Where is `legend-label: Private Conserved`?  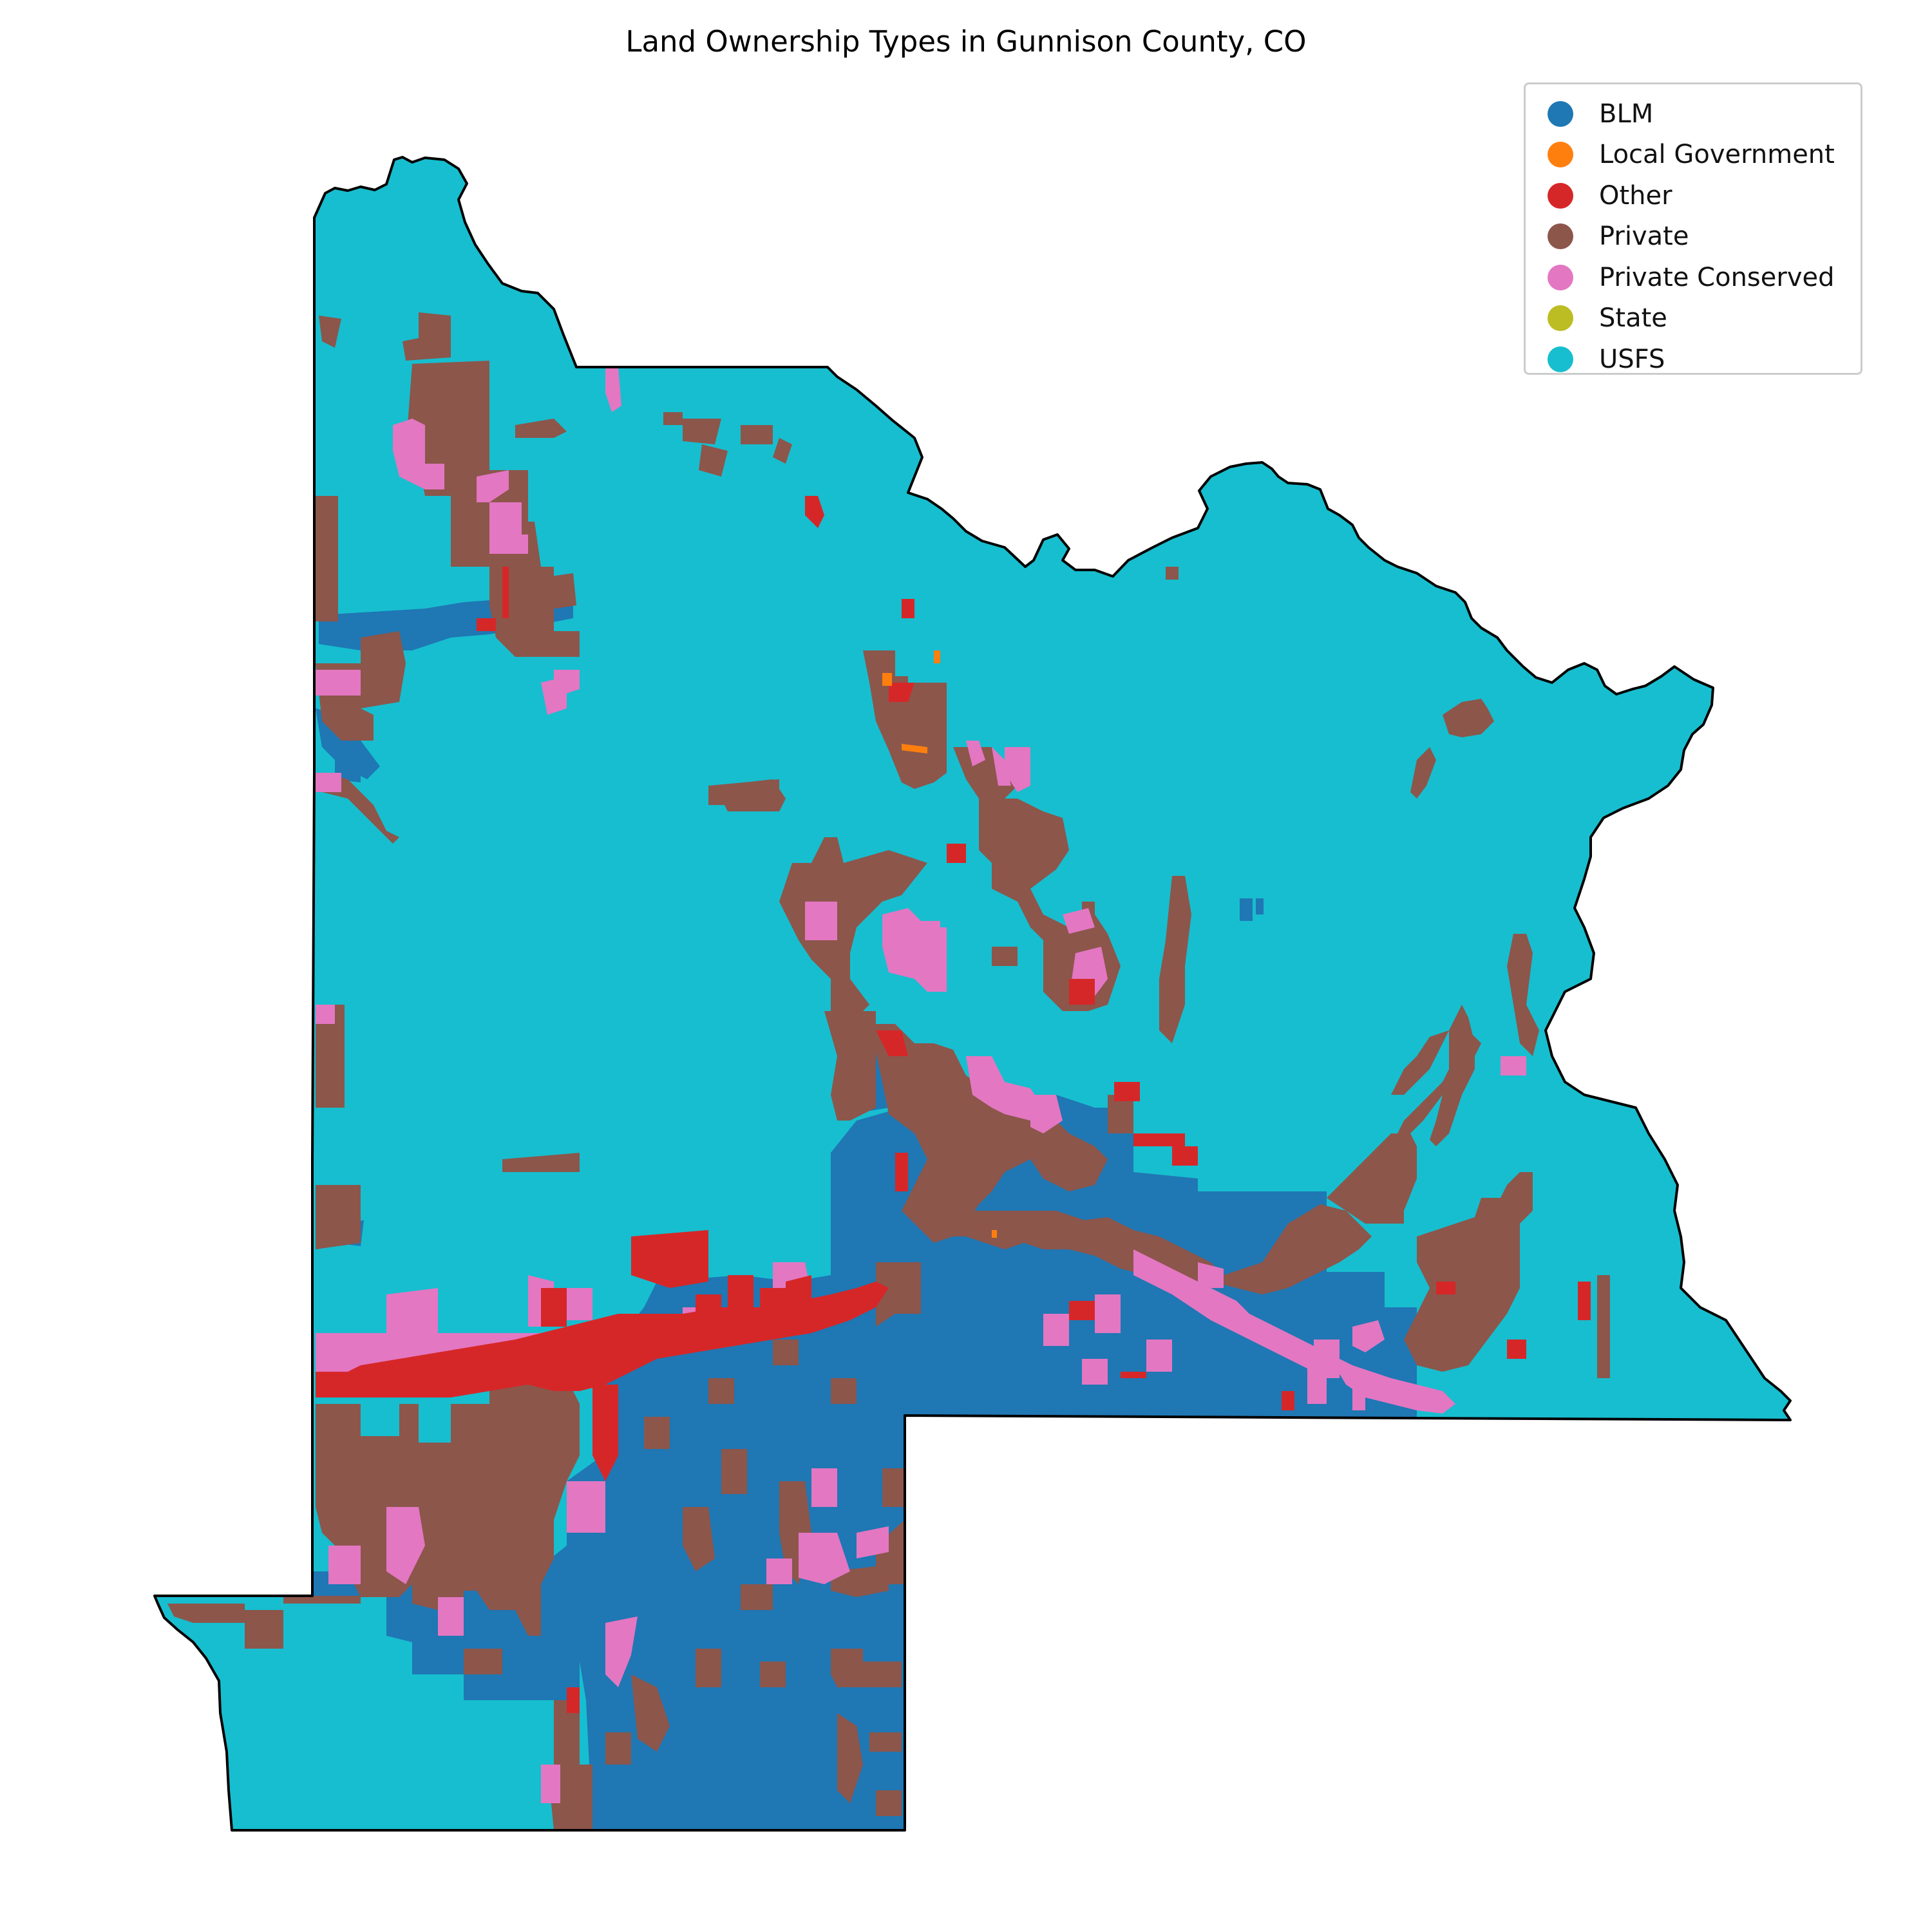
legend-label: Private Conserved is located at coordinates (1717, 277).